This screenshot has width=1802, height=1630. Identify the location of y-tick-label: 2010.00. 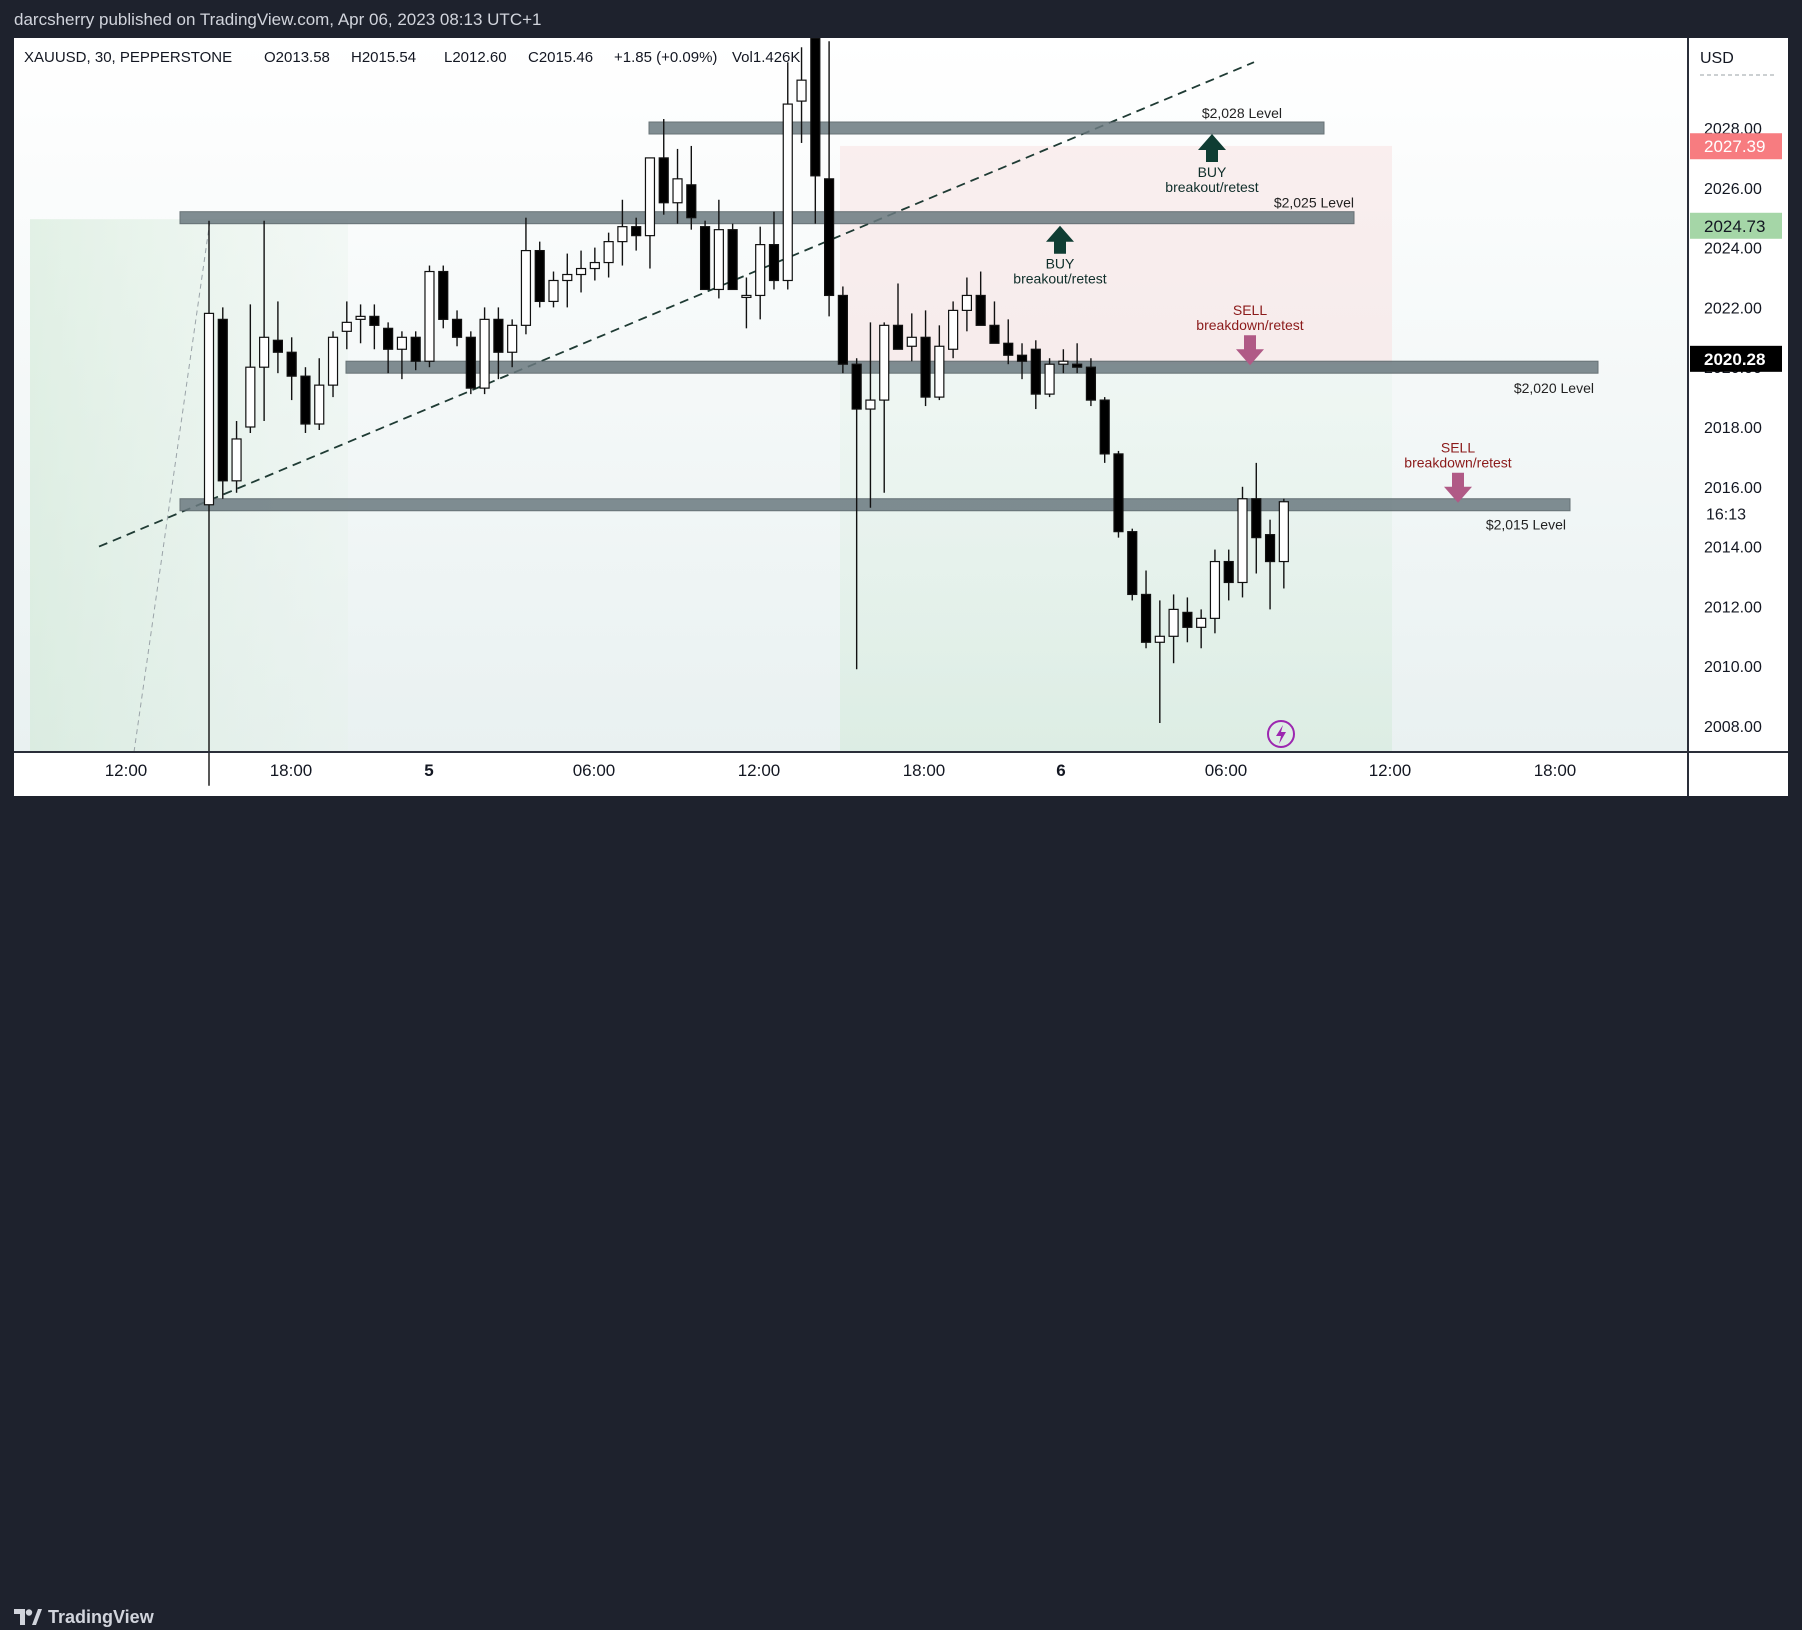
(1733, 667).